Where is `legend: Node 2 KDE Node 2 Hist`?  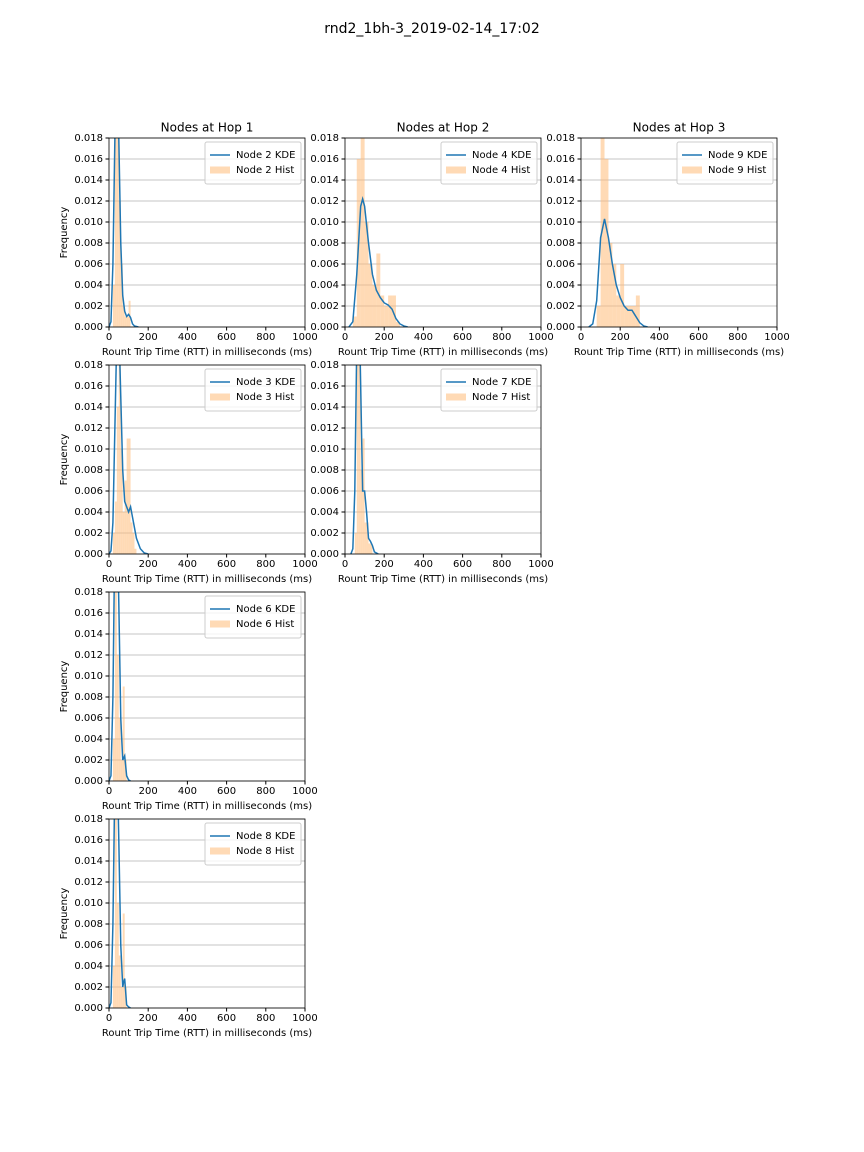 legend: Node 2 KDE Node 2 Hist is located at coordinates (253, 163).